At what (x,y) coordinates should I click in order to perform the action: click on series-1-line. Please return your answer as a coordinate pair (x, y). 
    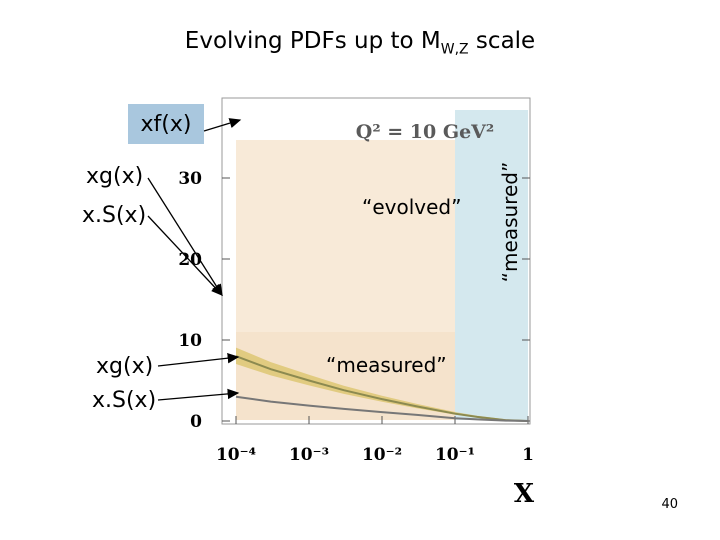
    Looking at the image, I should click on (382, 408).